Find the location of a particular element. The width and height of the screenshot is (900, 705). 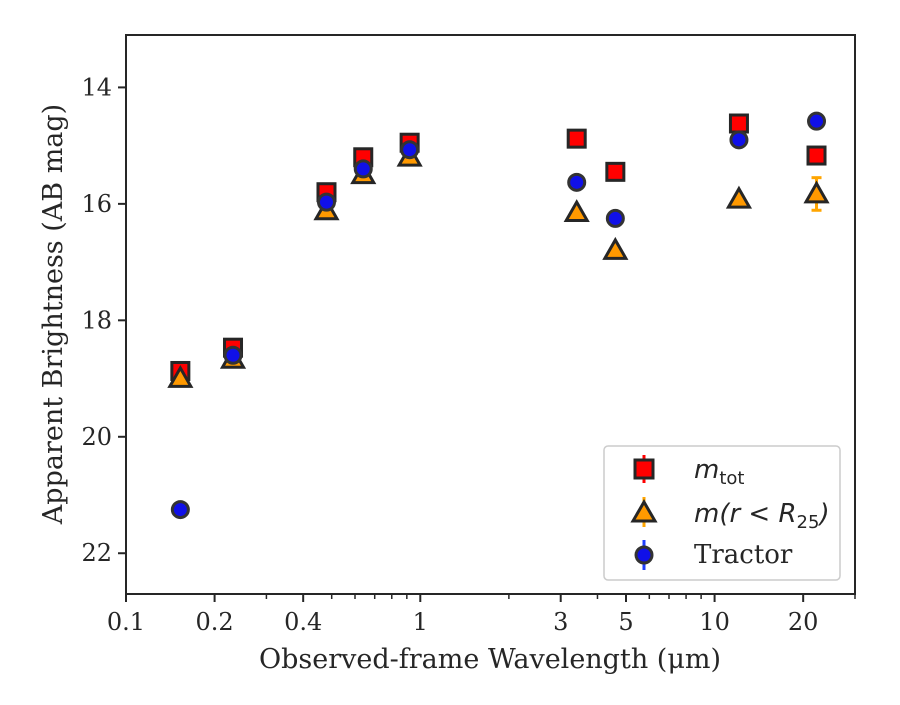

x-tick-label: 20 is located at coordinates (803, 622).